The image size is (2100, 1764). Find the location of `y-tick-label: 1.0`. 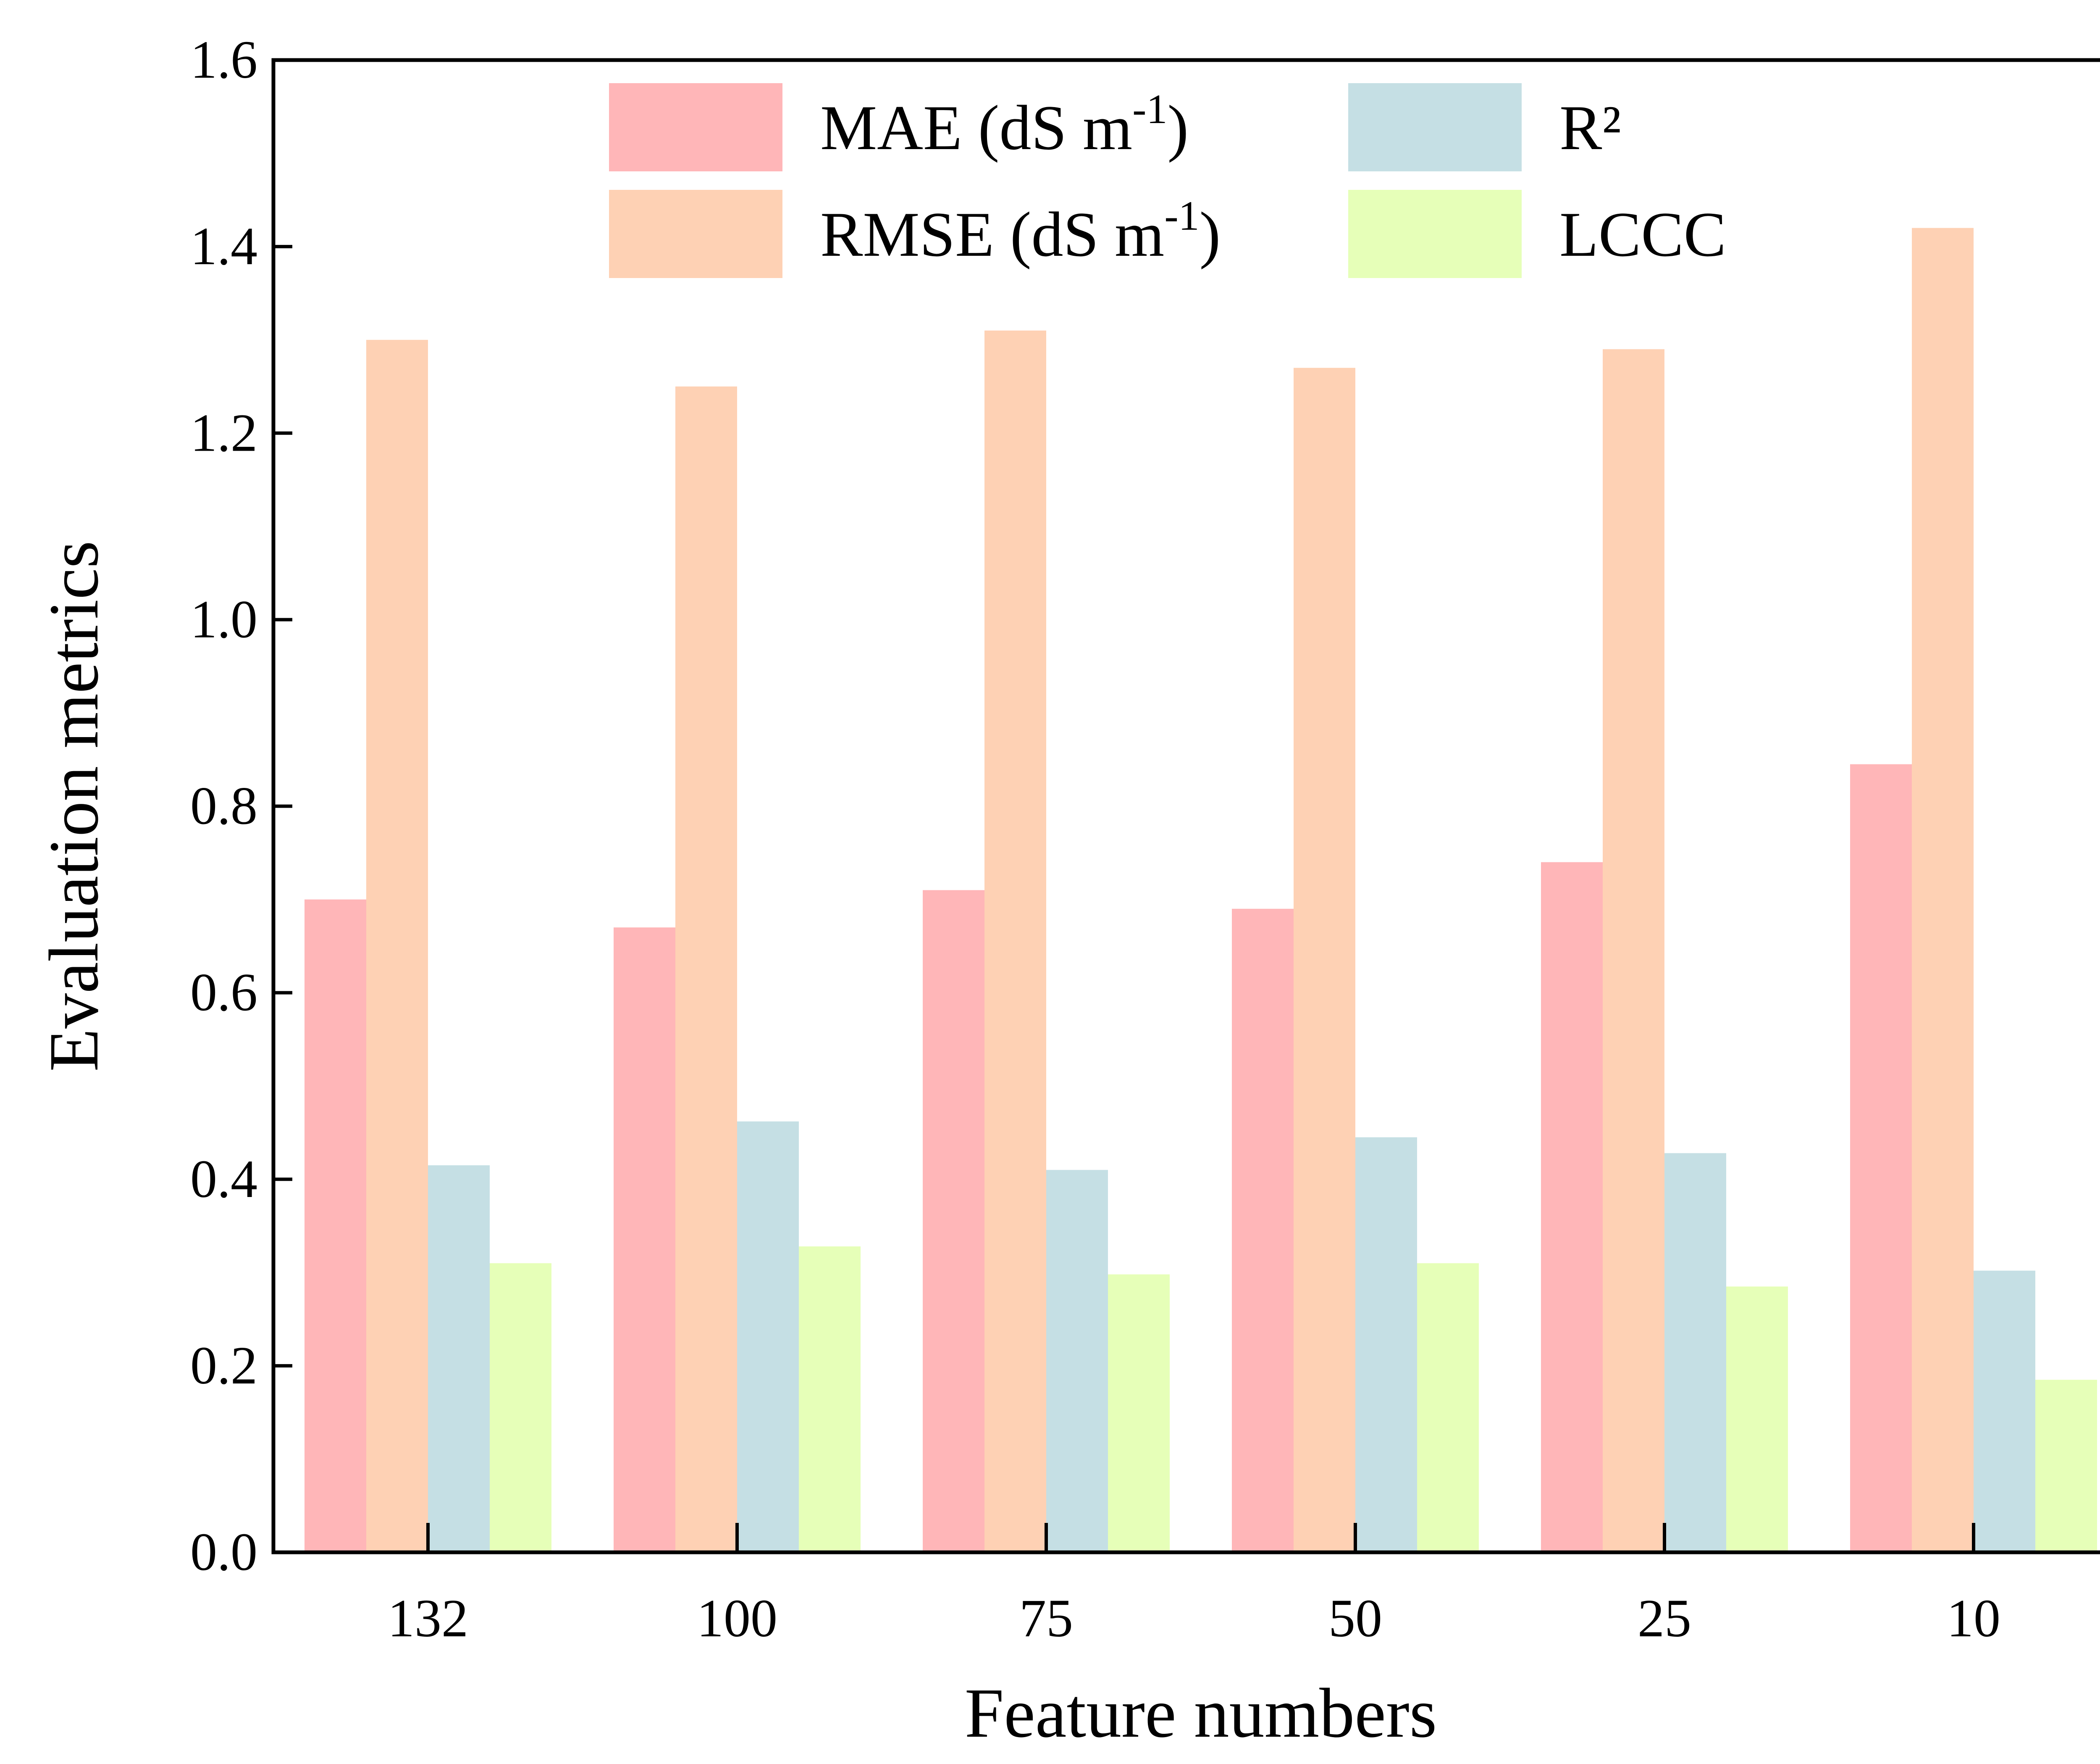

y-tick-label: 1.0 is located at coordinates (223, 619).